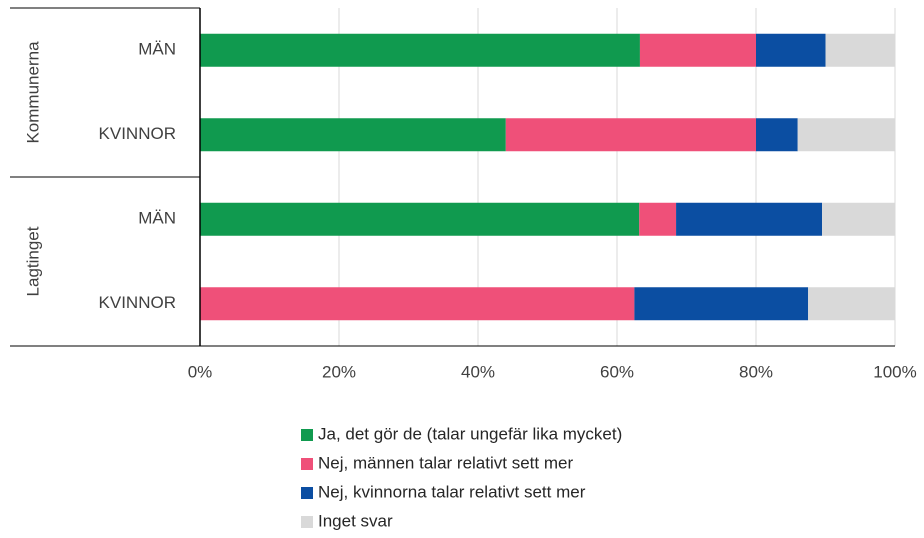 This screenshot has height=538, width=924. What do you see at coordinates (478, 371) in the screenshot?
I see `x-tick-label: 40%` at bounding box center [478, 371].